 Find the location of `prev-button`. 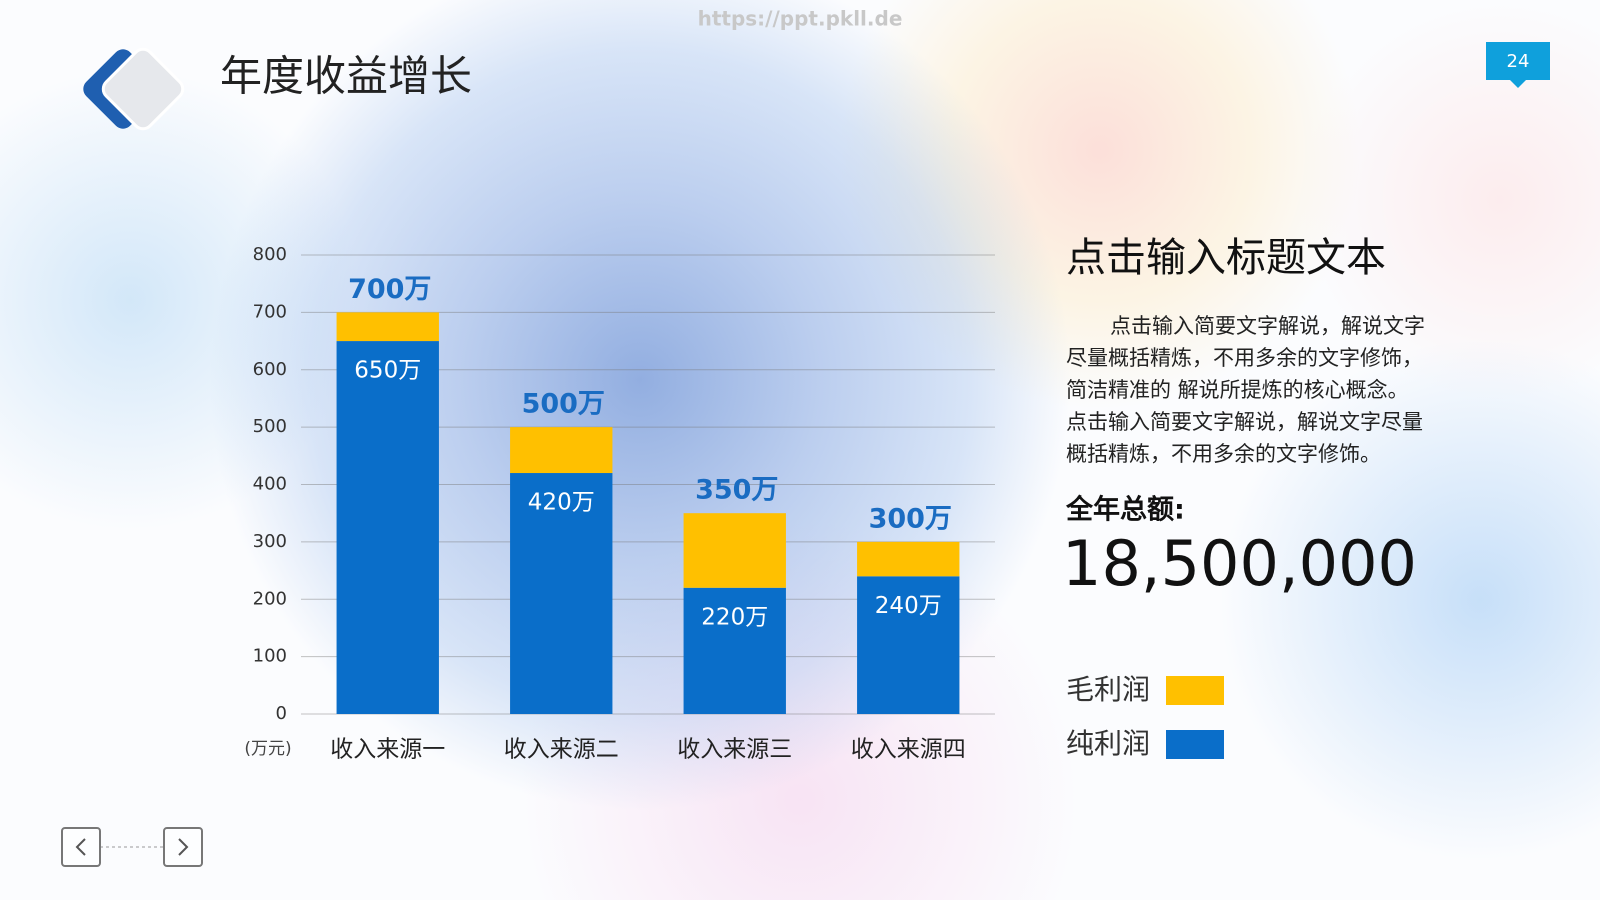

prev-button is located at coordinates (81, 847).